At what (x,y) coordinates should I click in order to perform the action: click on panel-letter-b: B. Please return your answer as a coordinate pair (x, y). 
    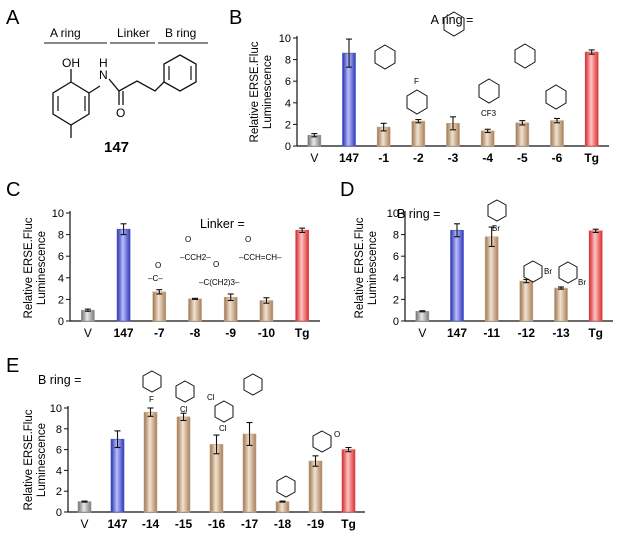
    Looking at the image, I should click on (235, 18).